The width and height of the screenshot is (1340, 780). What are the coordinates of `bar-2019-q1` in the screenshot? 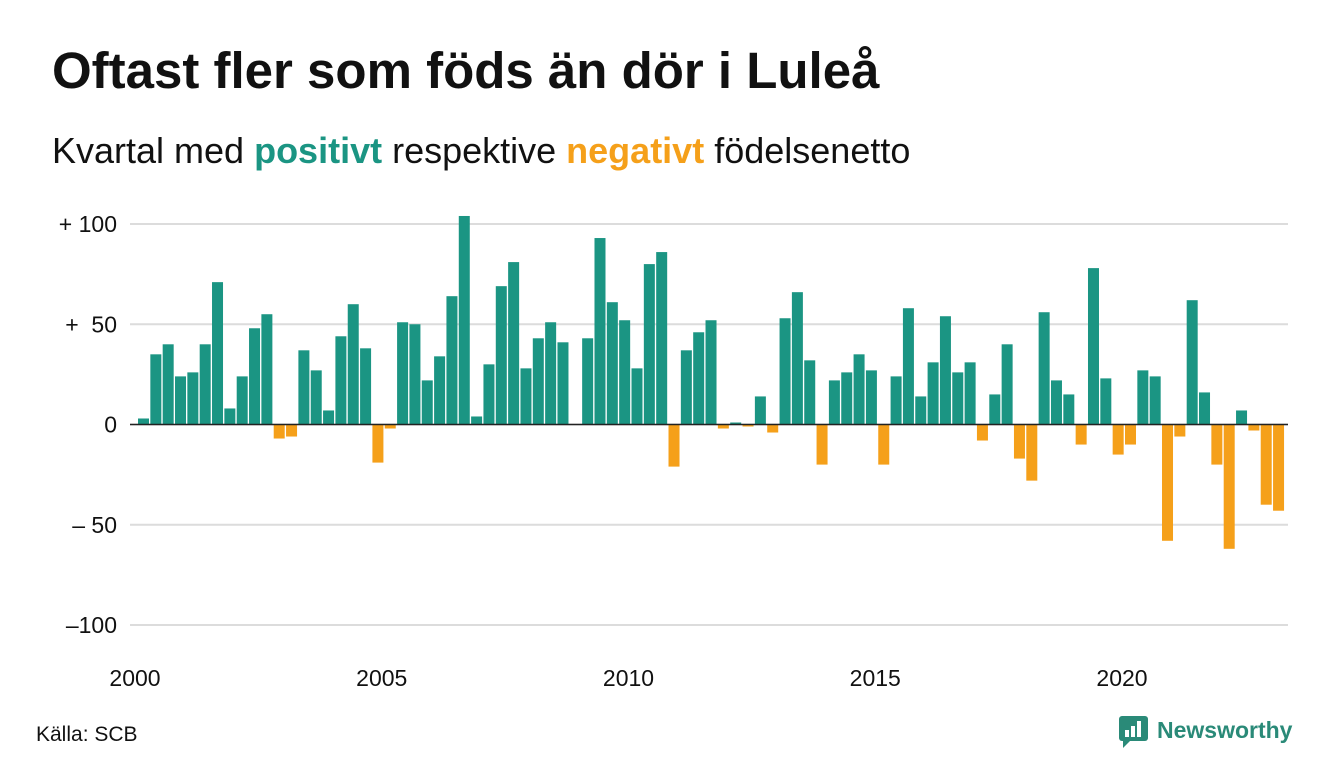 It's located at (1081, 434).